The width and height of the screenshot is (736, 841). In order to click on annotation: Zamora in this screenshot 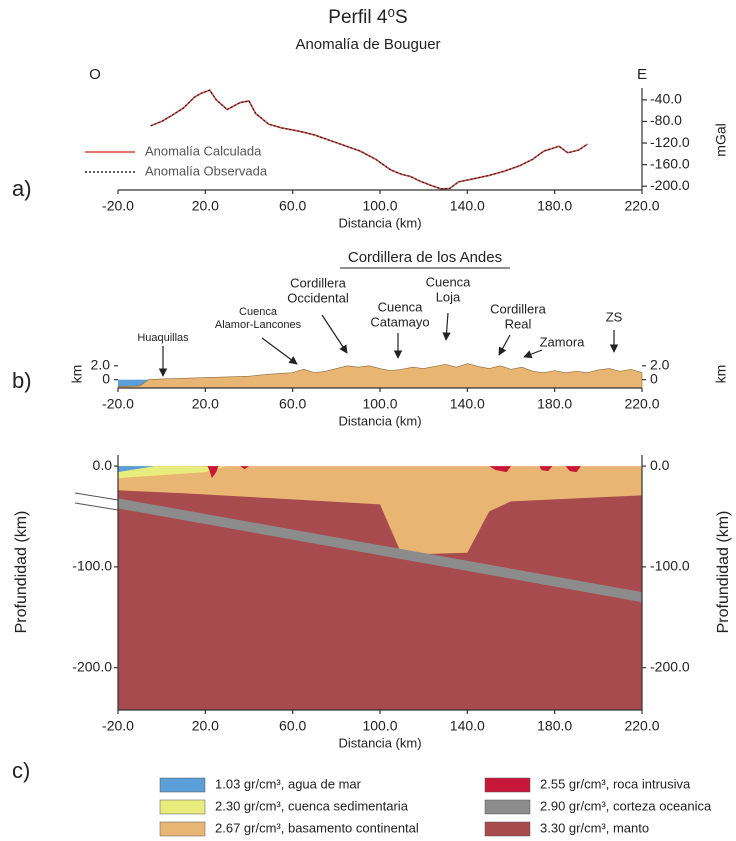, I will do `click(563, 341)`.